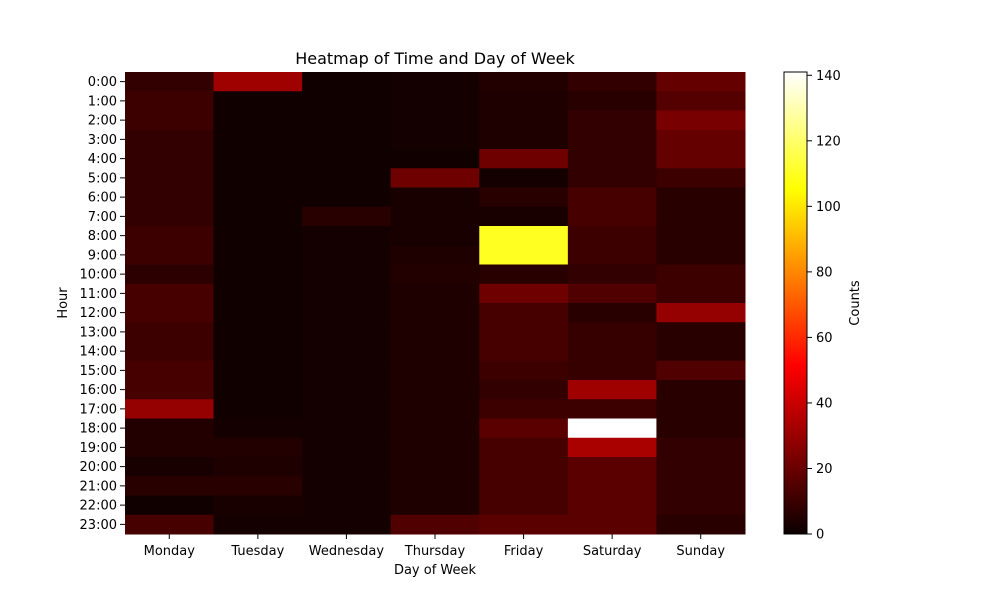 The height and width of the screenshot is (605, 1000). Describe the element at coordinates (612, 551) in the screenshot. I see `x-tick-label: Saturday` at that location.